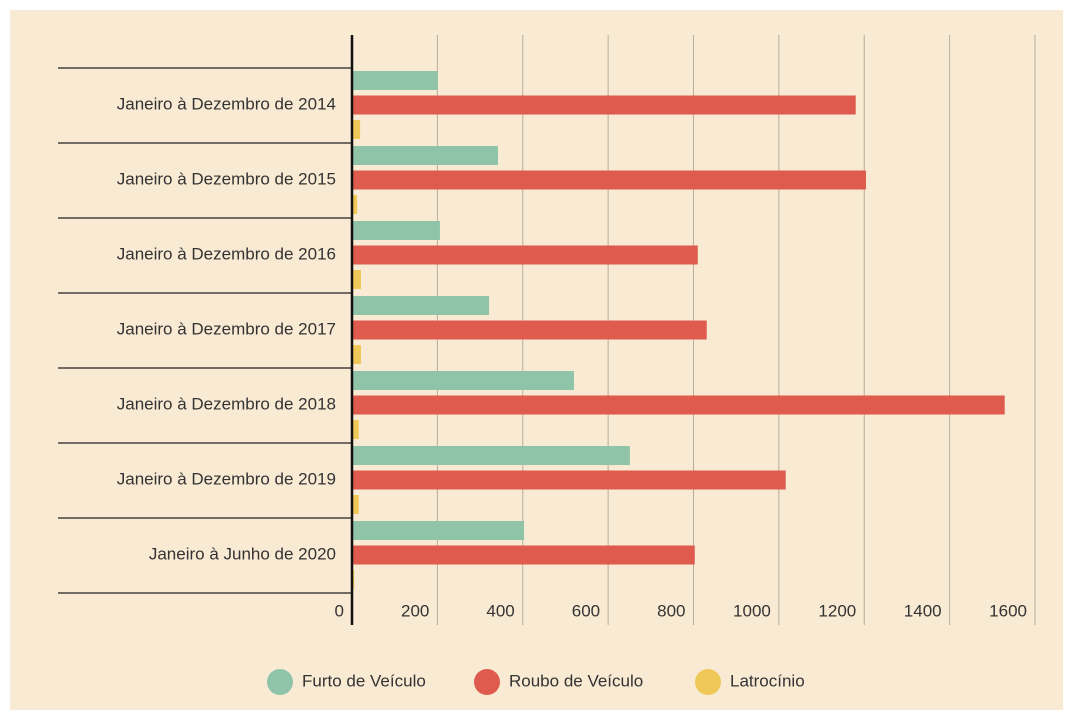  What do you see at coordinates (339, 610) in the screenshot?
I see `x-tick-label: 0` at bounding box center [339, 610].